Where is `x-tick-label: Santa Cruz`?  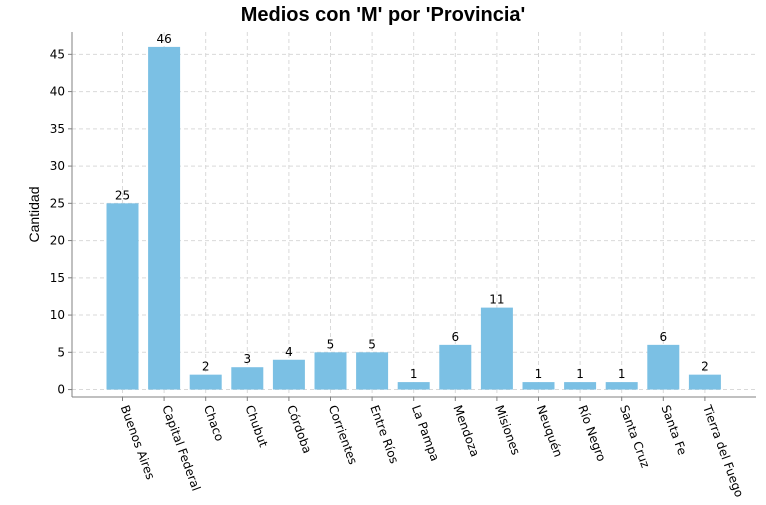
x-tick-label: Santa Cruz is located at coordinates (635, 436).